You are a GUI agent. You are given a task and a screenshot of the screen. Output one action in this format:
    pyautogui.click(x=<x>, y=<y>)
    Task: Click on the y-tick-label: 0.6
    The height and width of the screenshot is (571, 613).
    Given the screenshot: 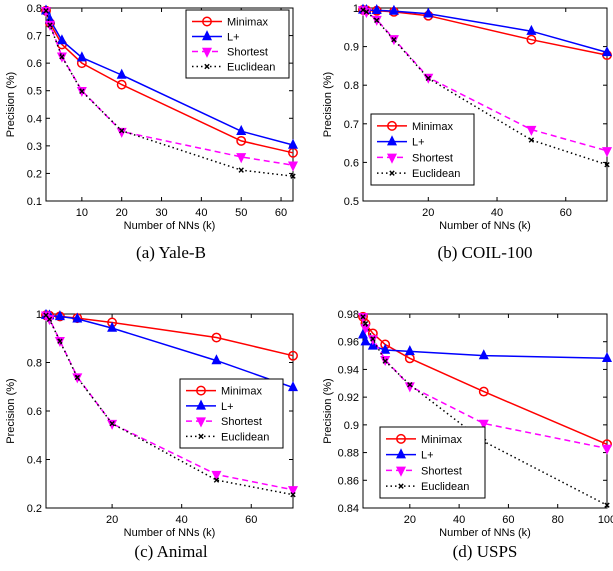 What is the action you would take?
    pyautogui.click(x=34, y=64)
    